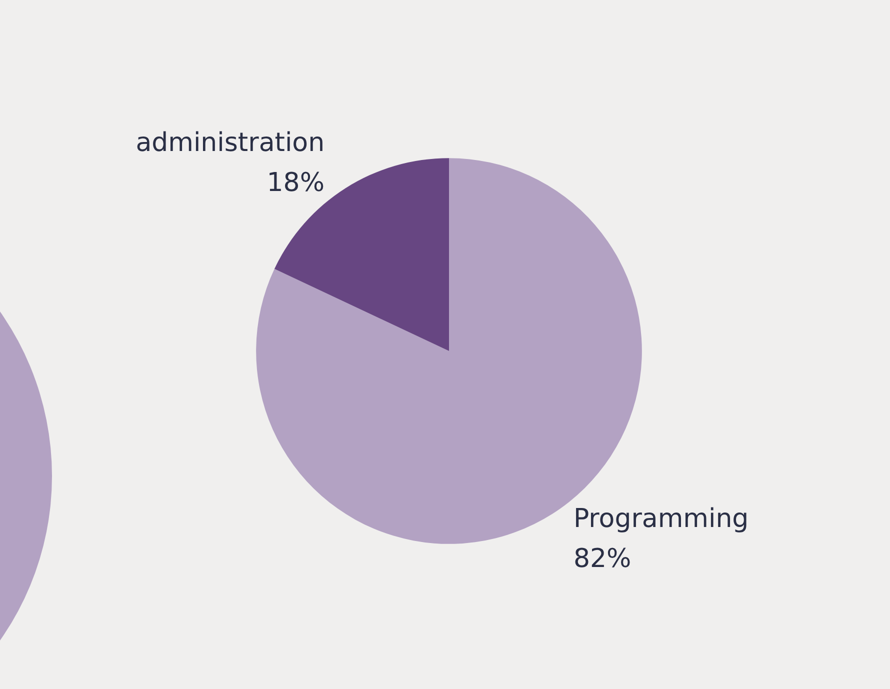  Describe the element at coordinates (230, 143) in the screenshot. I see `slice-label: administration` at that location.